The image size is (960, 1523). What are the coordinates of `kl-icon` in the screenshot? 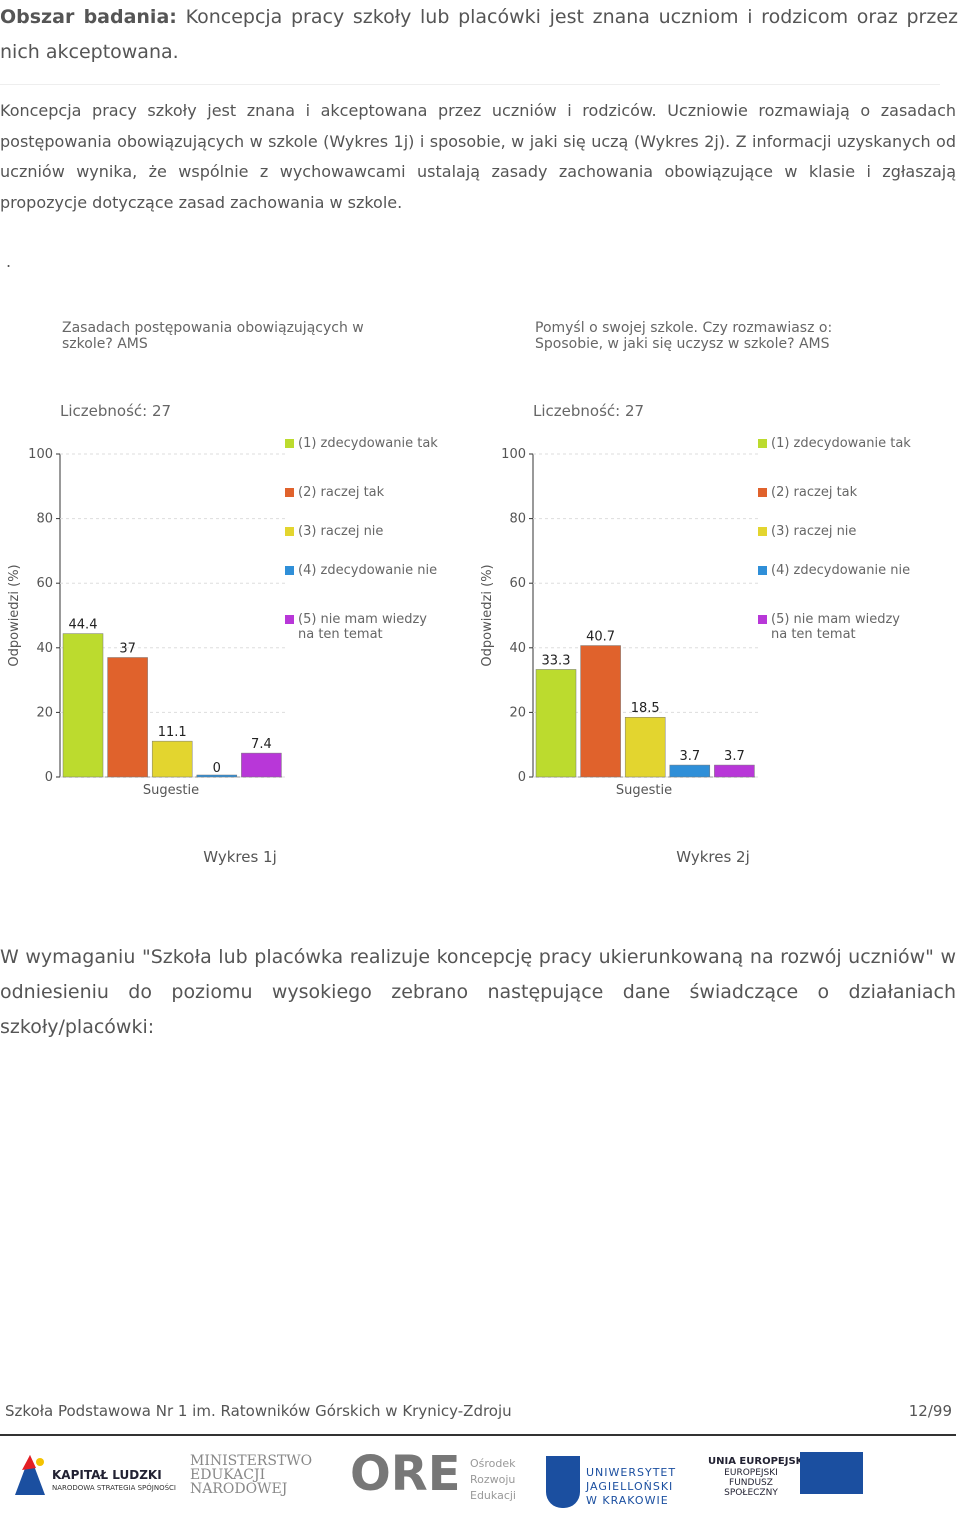 It's located at (30, 1475).